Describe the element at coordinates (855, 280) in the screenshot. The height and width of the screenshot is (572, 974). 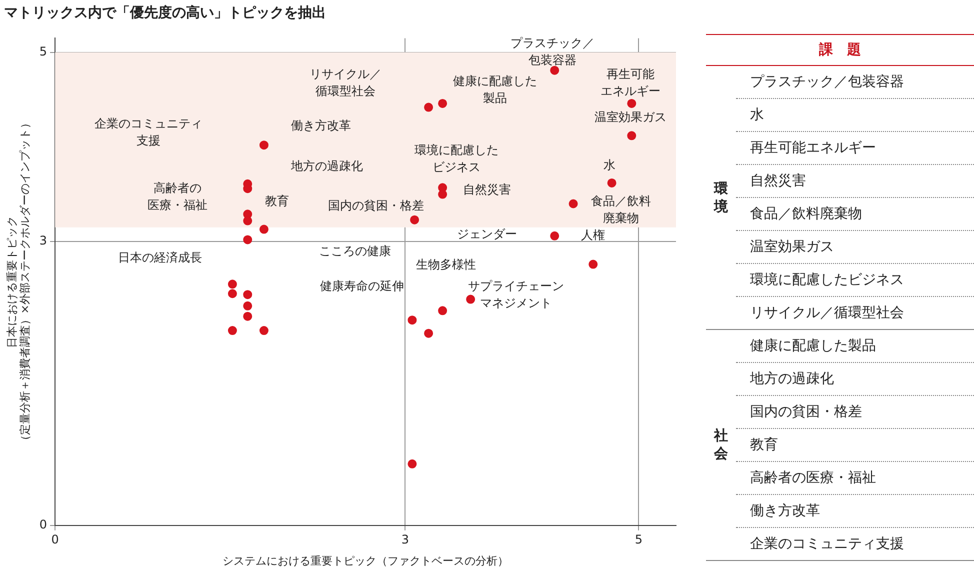
I see `text: 環境に配慮したビジネス` at that location.